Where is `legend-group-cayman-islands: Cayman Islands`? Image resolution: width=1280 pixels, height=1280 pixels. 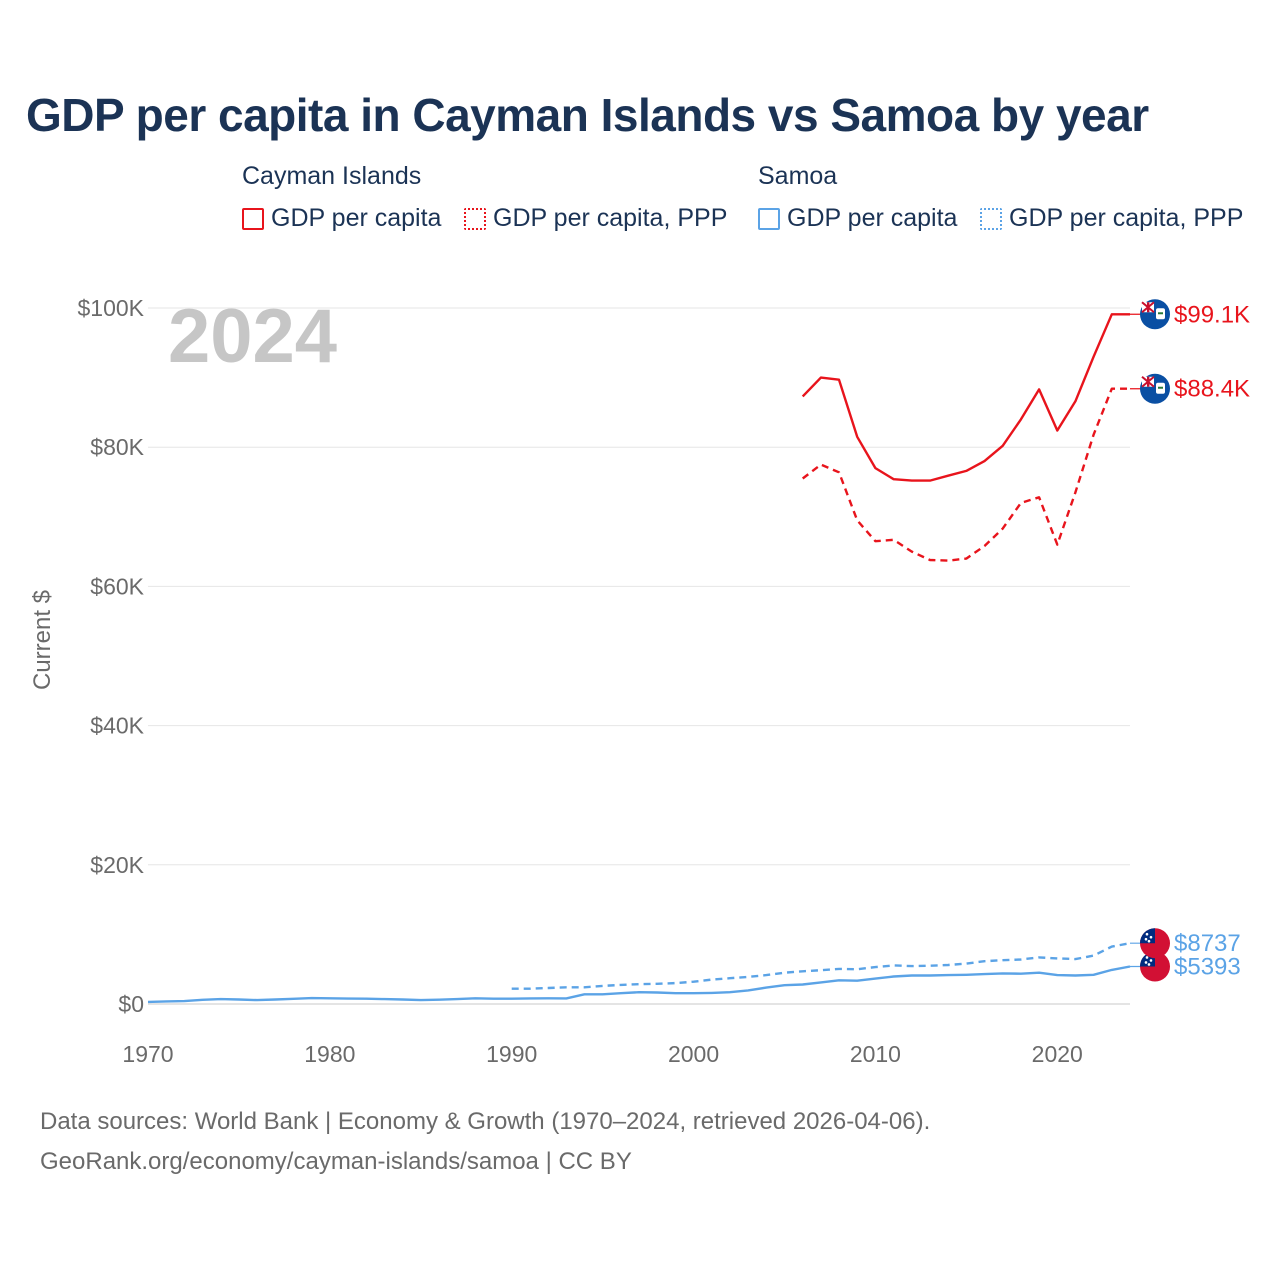 legend-group-cayman-islands: Cayman Islands is located at coordinates (332, 176).